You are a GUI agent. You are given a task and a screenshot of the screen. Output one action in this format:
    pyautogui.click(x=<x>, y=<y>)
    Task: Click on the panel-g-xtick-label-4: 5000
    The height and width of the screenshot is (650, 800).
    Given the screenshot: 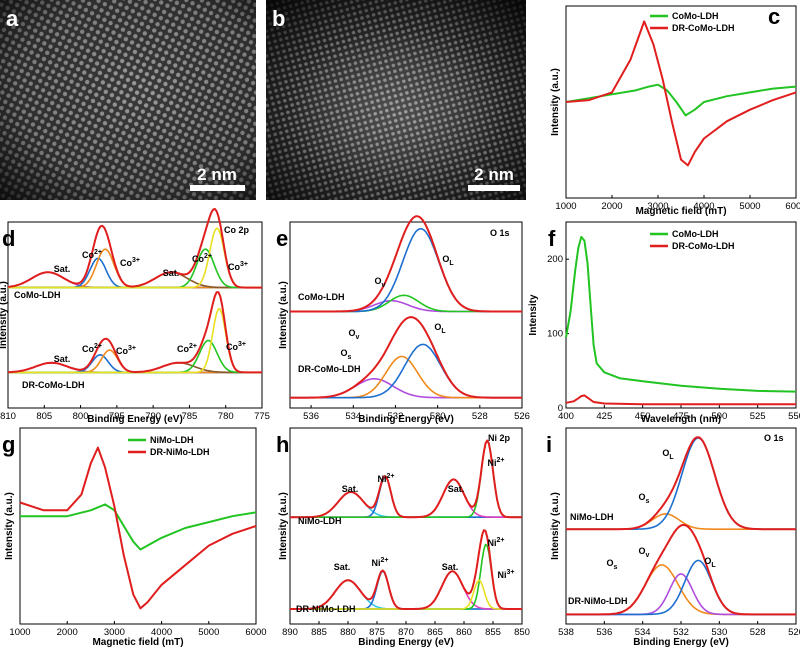 What is the action you would take?
    pyautogui.click(x=208, y=632)
    